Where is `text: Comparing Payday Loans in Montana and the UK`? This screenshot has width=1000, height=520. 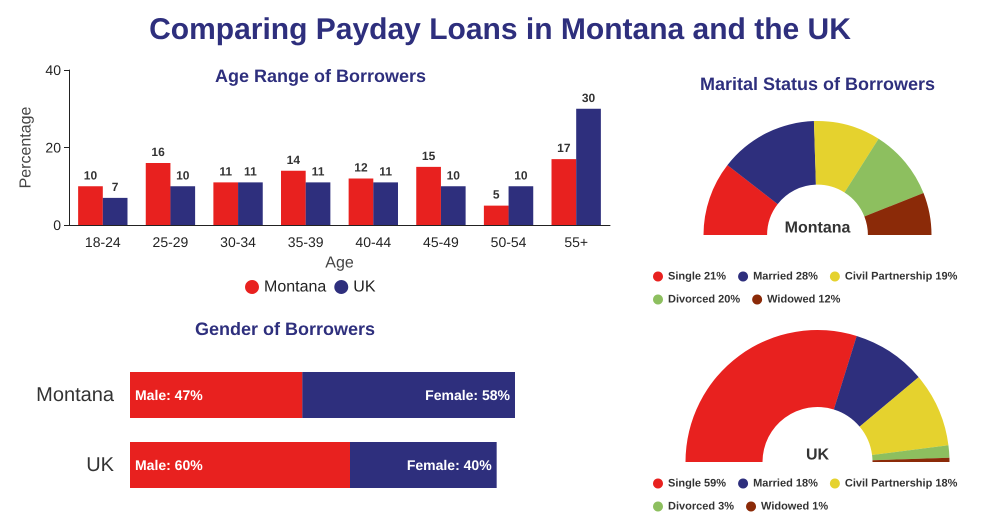
text: Comparing Payday Loans in Montana and the UK is located at coordinates (500, 30).